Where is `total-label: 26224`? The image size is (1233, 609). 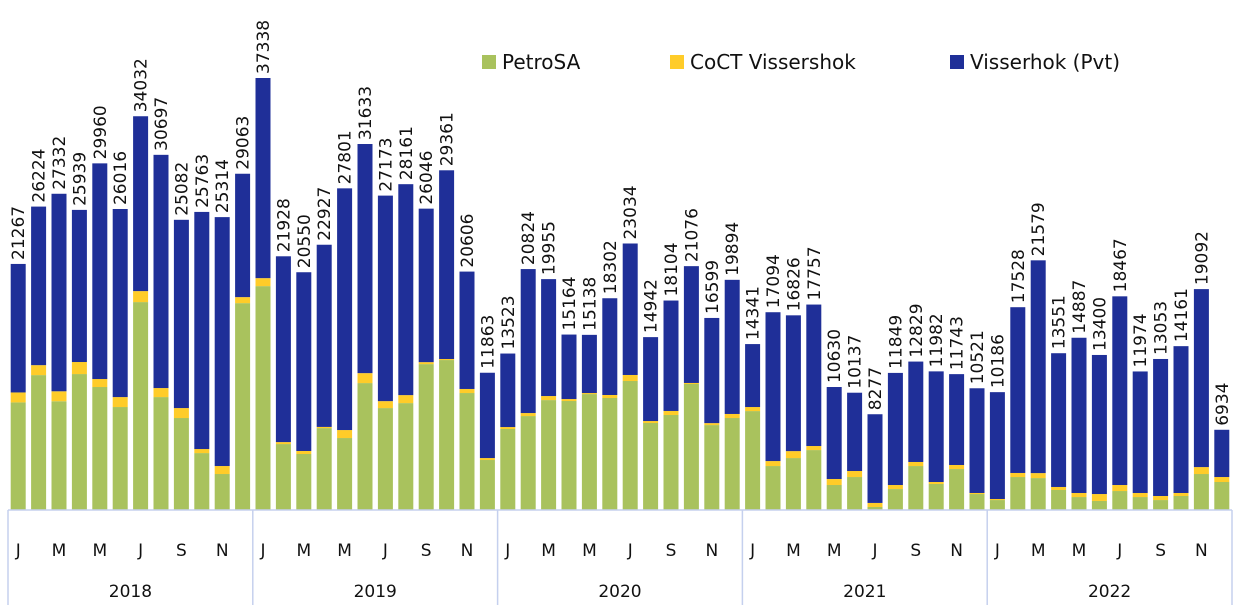 total-label: 26224 is located at coordinates (40, 175).